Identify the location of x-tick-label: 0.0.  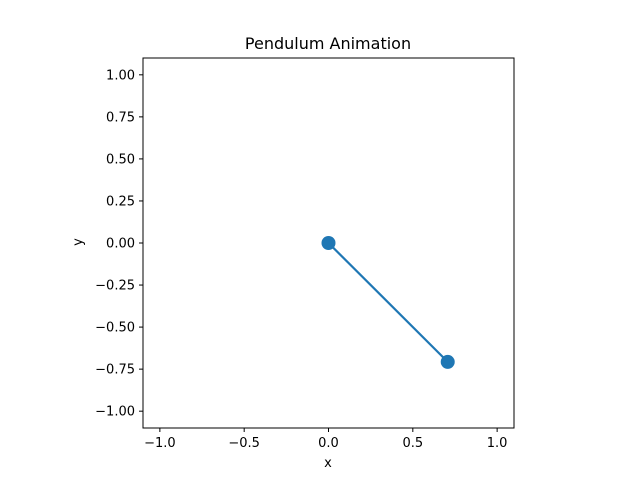
(328, 443).